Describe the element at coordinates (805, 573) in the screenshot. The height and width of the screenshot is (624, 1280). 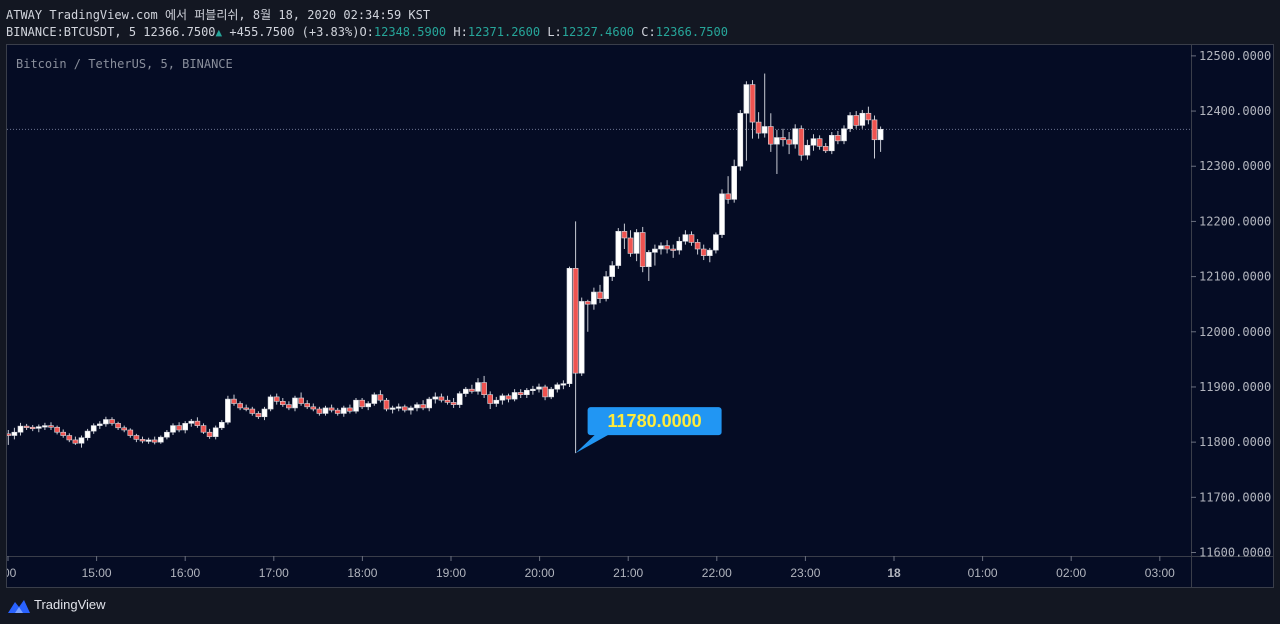
I see `x-tick-label: 23:00` at that location.